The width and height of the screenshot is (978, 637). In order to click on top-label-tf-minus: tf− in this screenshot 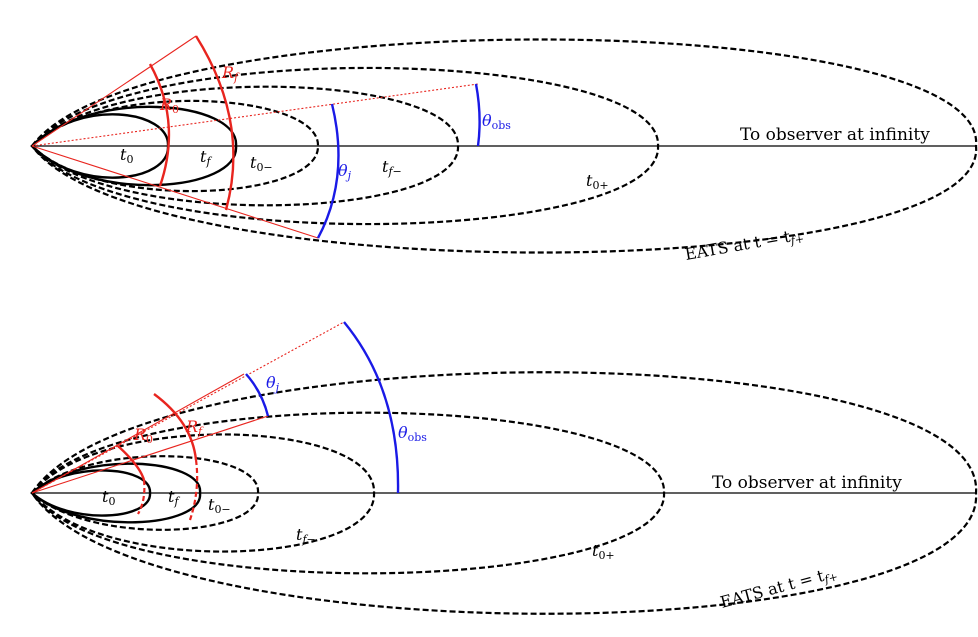, I will do `click(392, 167)`.